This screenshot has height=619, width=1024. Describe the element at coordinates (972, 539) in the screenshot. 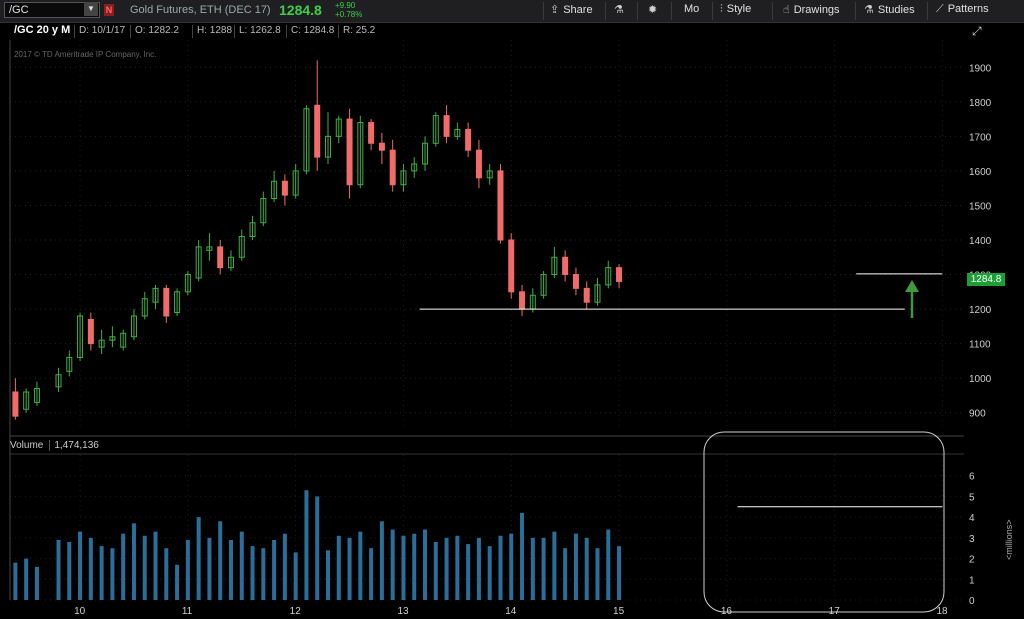

I see `volume-axis: 0 1 2 3 4 5 6` at that location.